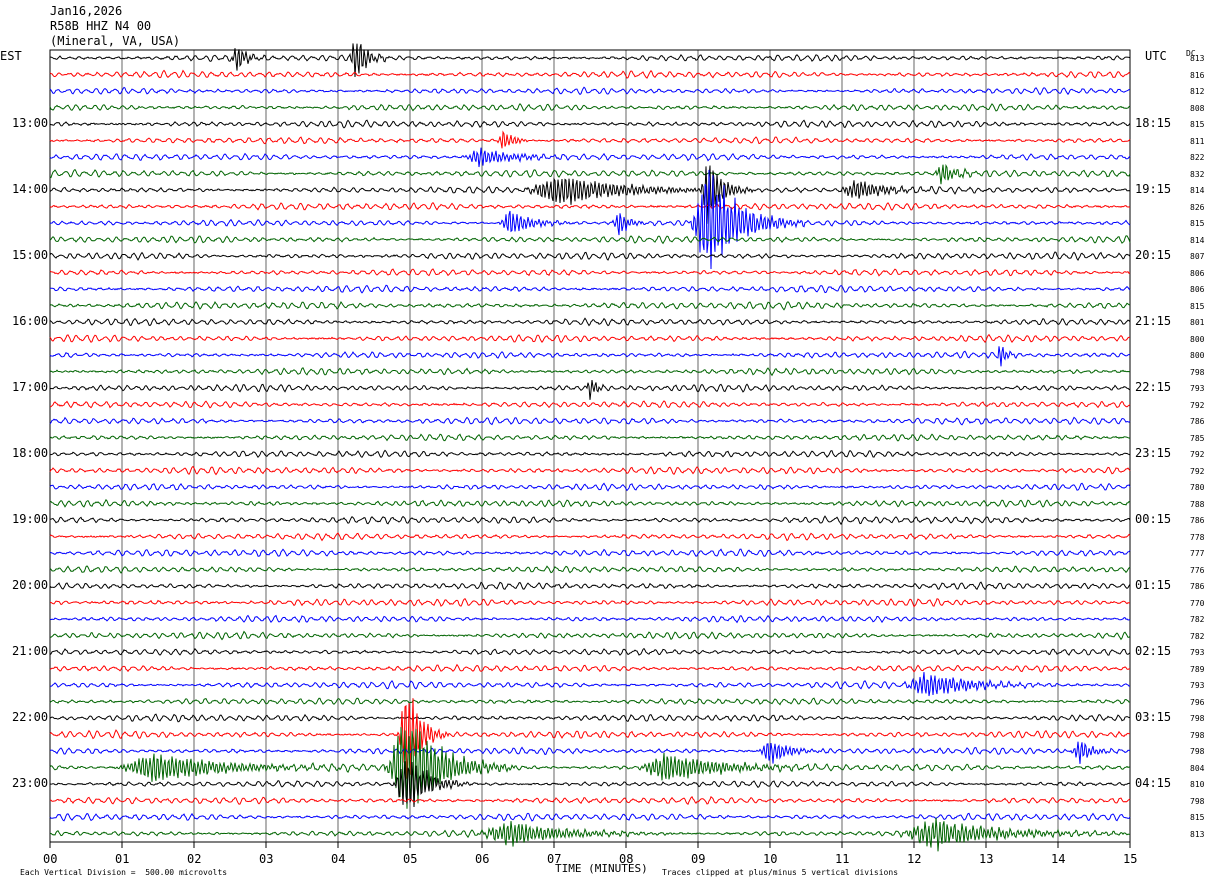 Image resolution: width=1210 pixels, height=886 pixels. I want to click on dc-offset-value: 801, so click(1197, 322).